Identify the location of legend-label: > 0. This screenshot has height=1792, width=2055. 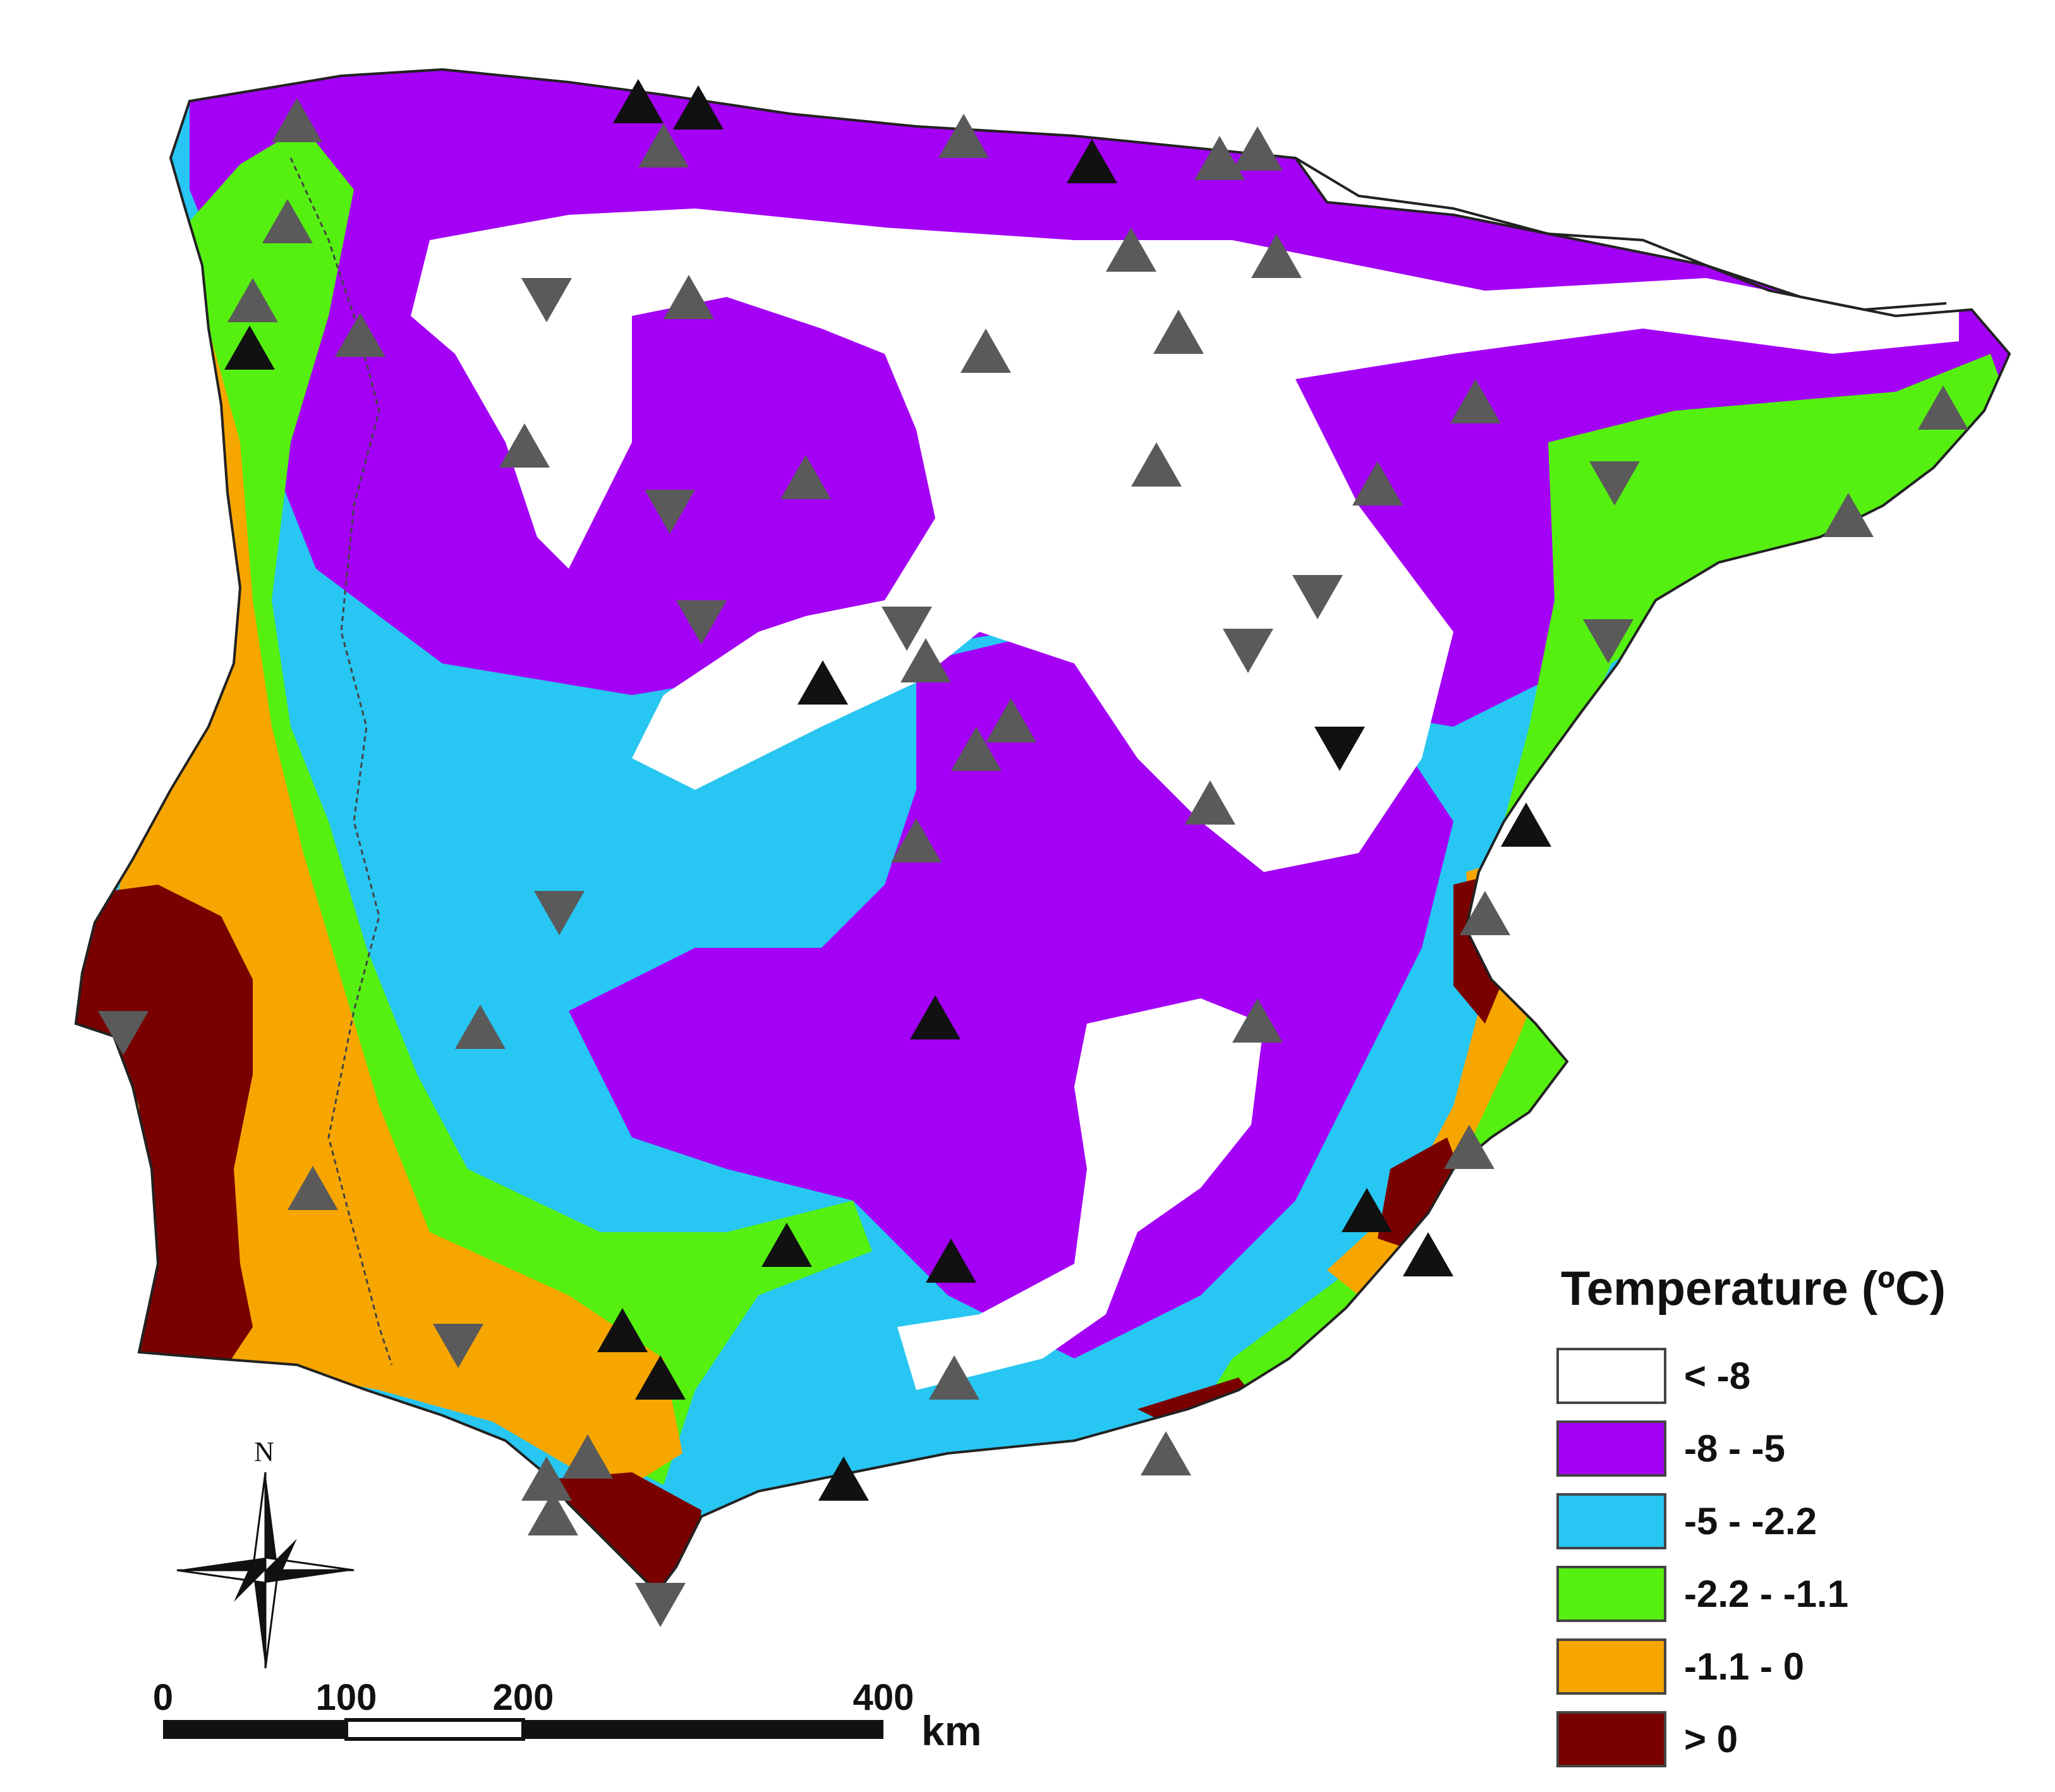
(1711, 1739).